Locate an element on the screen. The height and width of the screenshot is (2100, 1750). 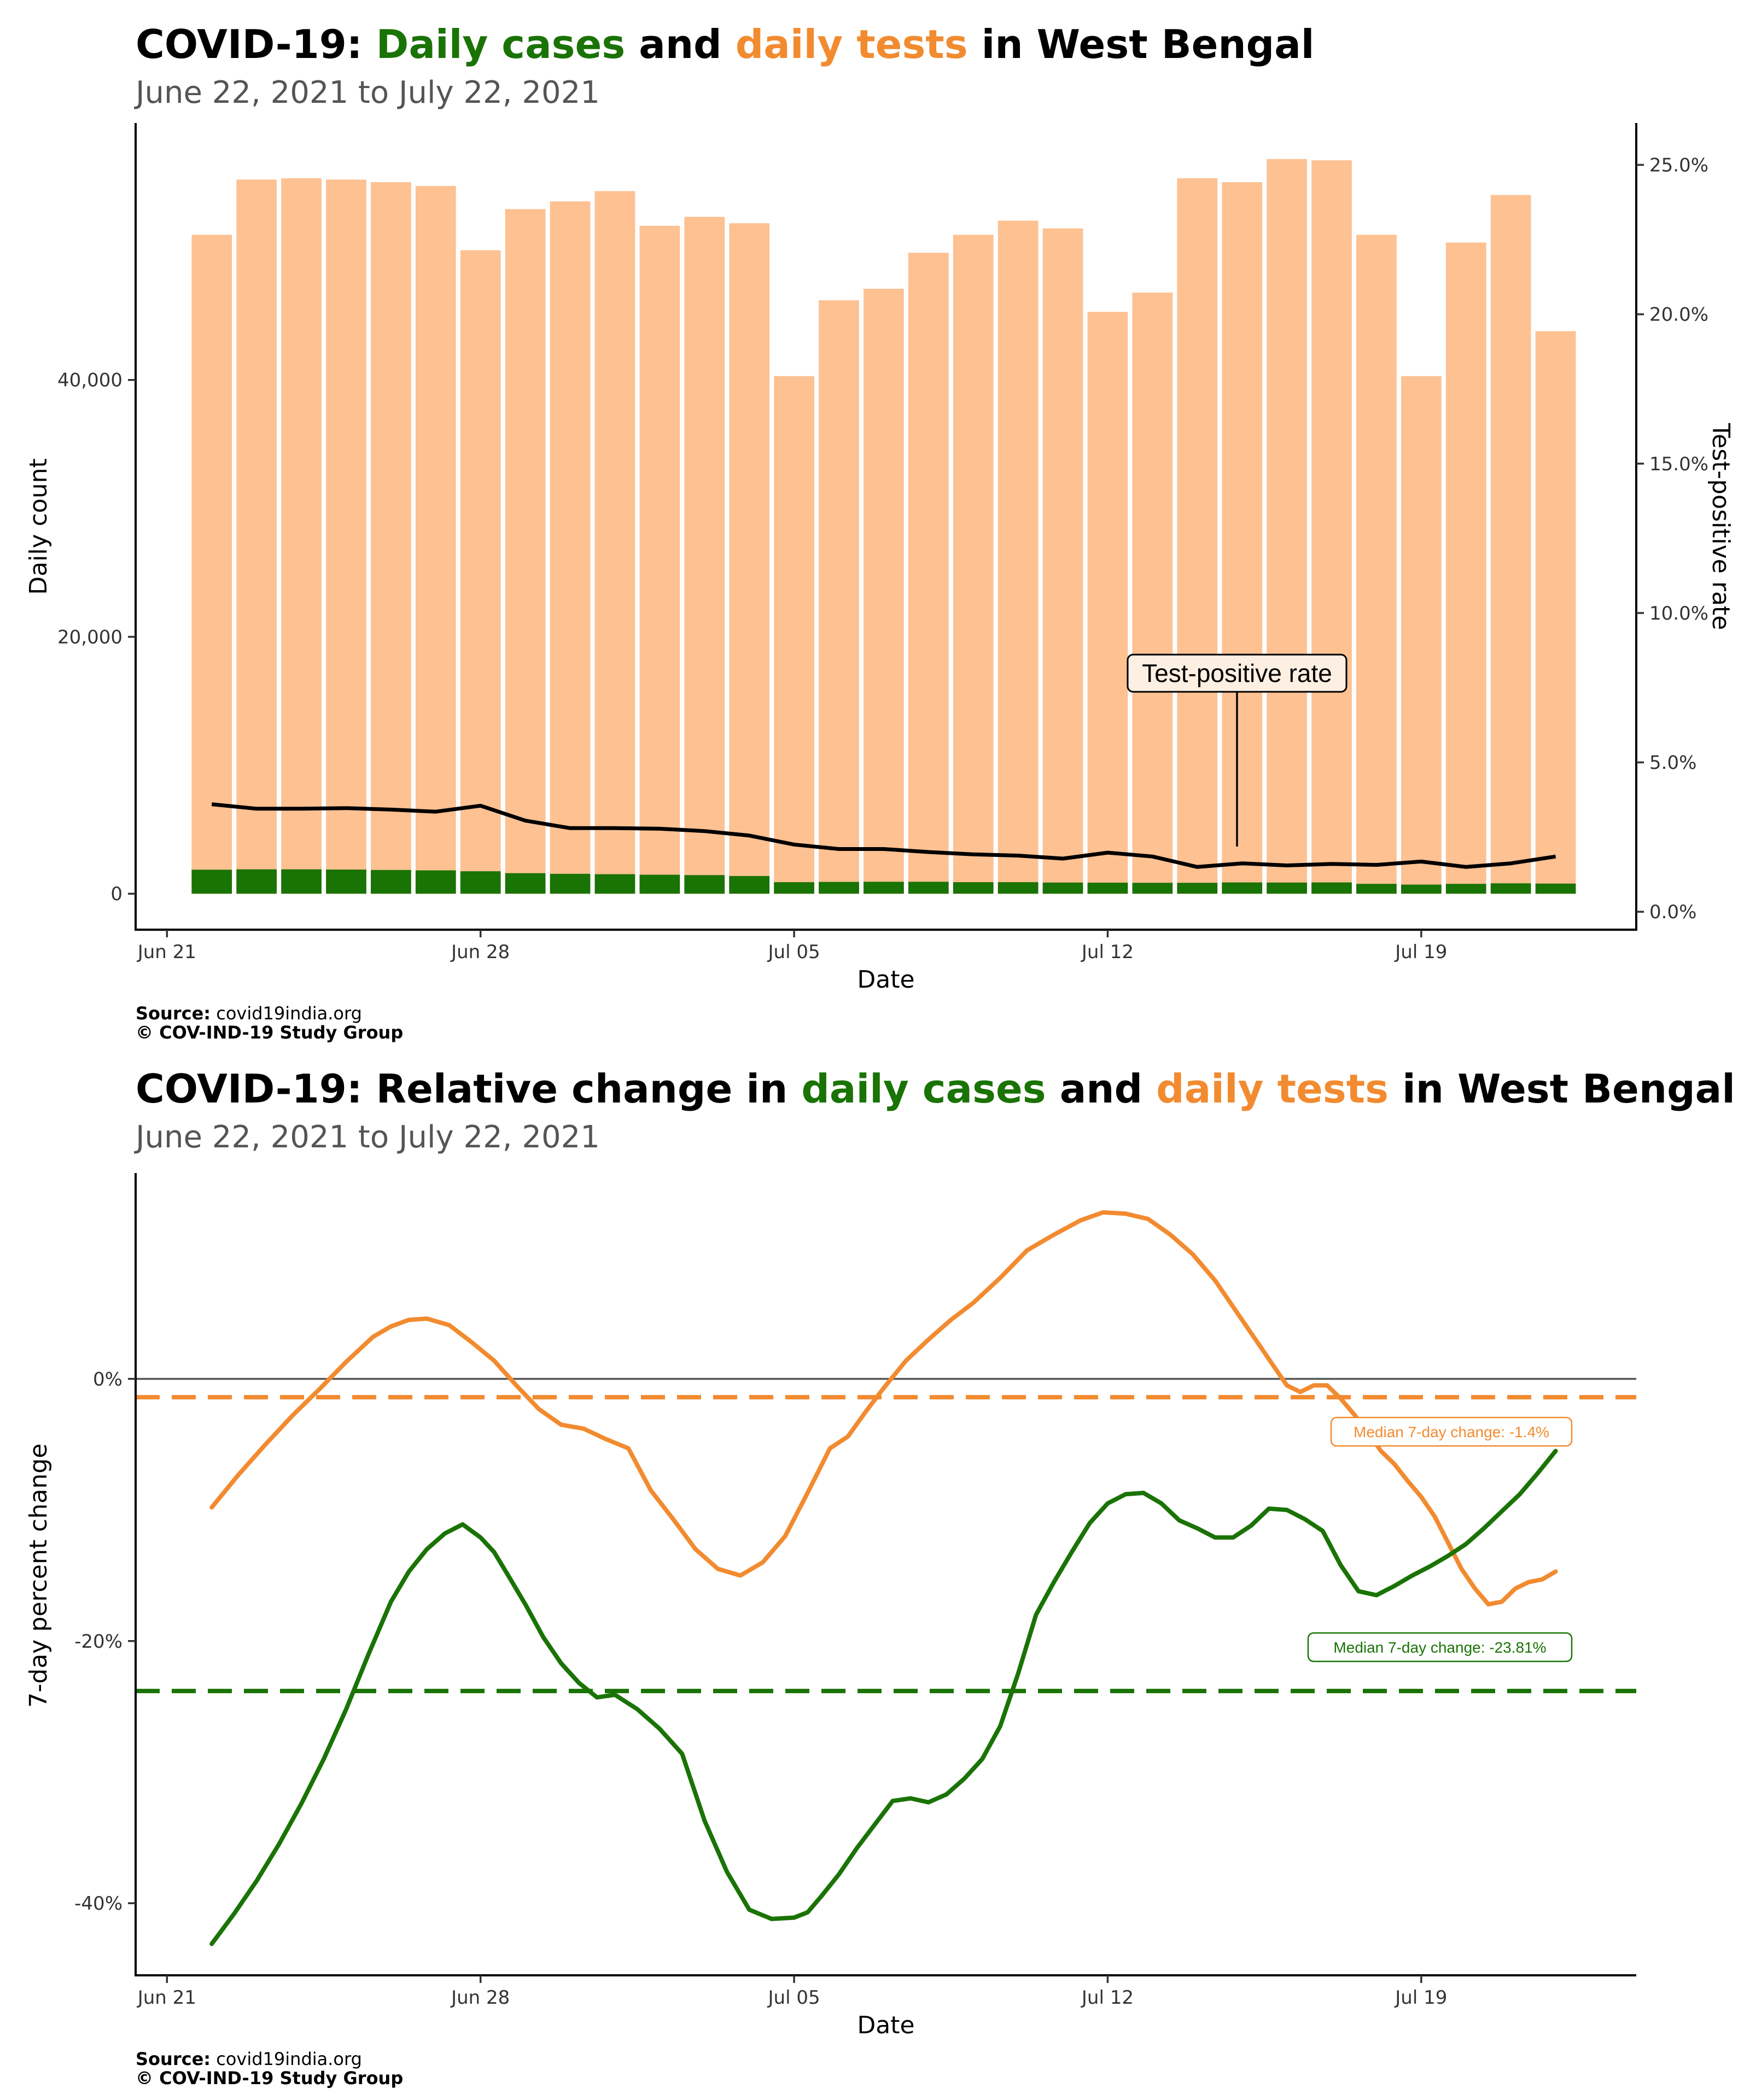
chart1-y2-ticks: 0.0% 5.0% 10.0% 15.0% 20.0% 25.0% is located at coordinates (1672, 538).